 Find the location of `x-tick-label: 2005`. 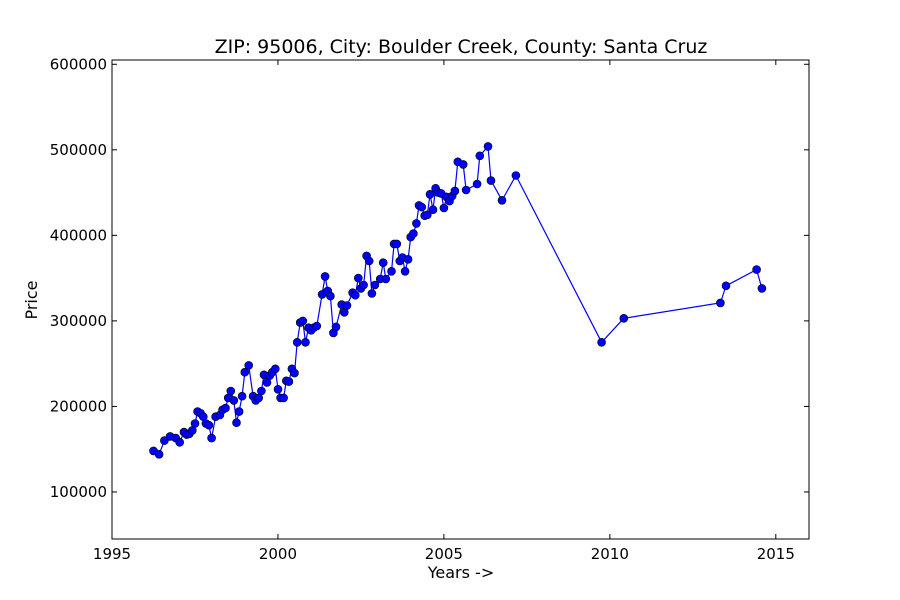

x-tick-label: 2005 is located at coordinates (444, 554).